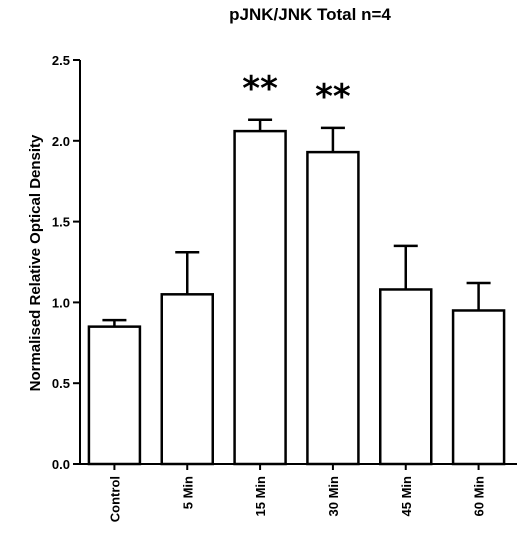  What do you see at coordinates (187, 492) in the screenshot?
I see `x-category-label: 5 Min` at bounding box center [187, 492].